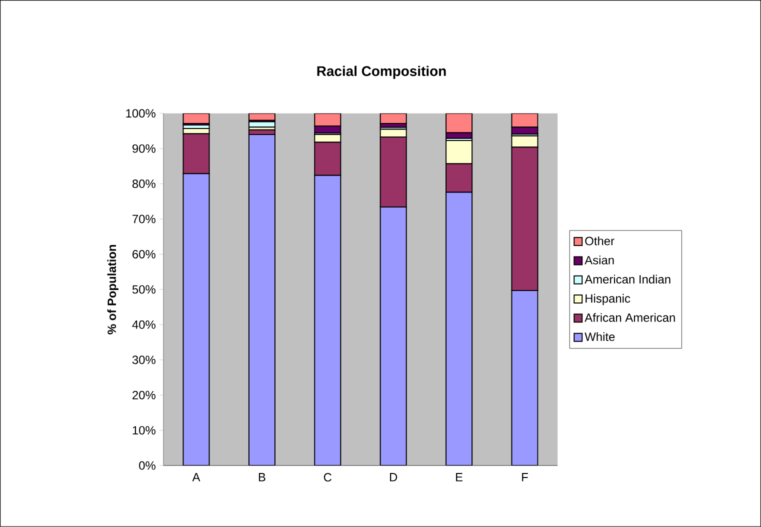 The width and height of the screenshot is (761, 527). I want to click on y-tick-label: 30%, so click(144, 360).